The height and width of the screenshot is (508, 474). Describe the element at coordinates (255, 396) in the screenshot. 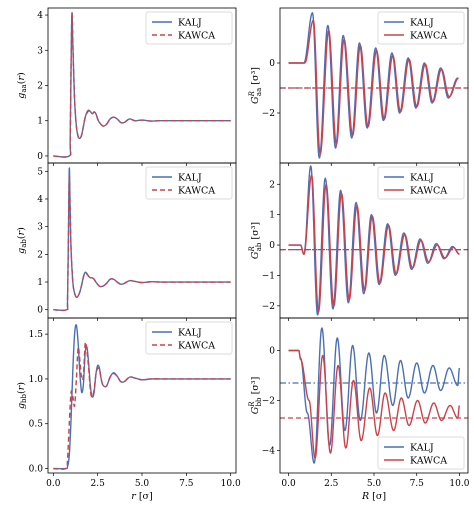

I see `y-axis-label: GRbb [σ³]` at that location.